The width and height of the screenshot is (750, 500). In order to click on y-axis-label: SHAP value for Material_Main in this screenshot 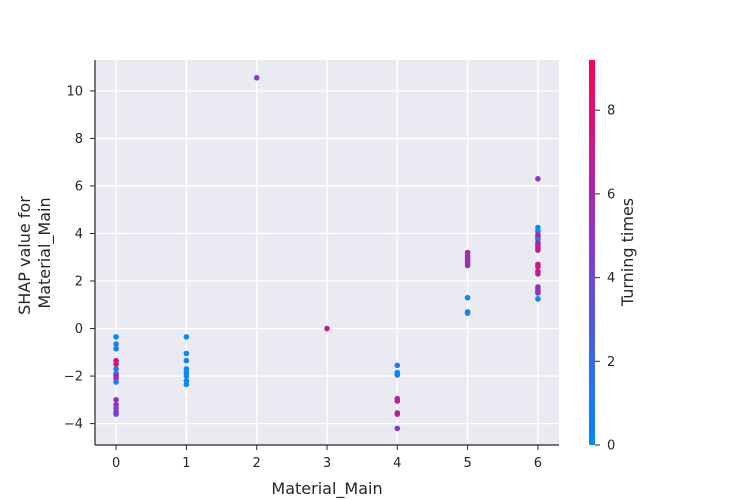, I will do `click(35, 253)`.